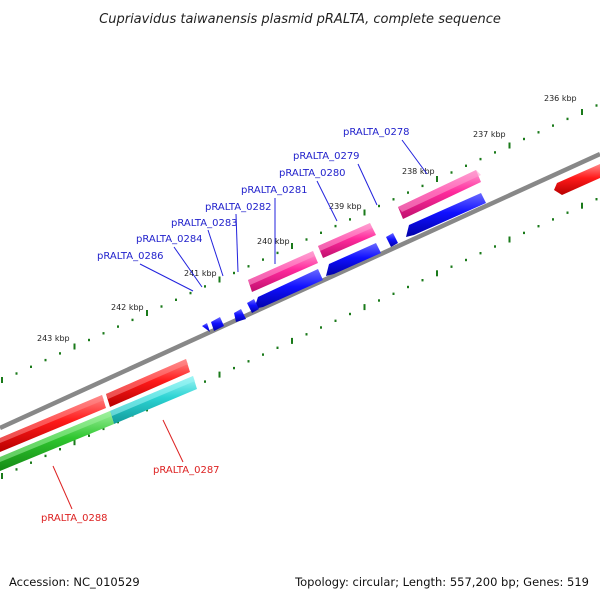 The height and width of the screenshot is (600, 600). What do you see at coordinates (577, 179) in the screenshot?
I see `gene-arrow-top-right-red` at bounding box center [577, 179].